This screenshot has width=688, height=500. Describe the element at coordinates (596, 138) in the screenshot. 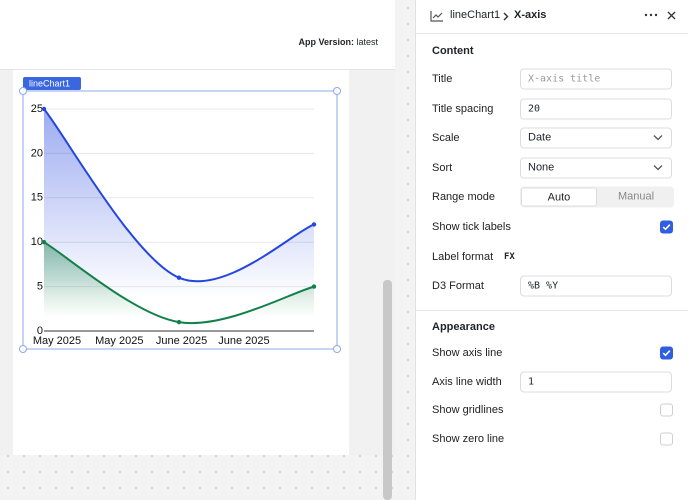

I see `select: Date` at that location.